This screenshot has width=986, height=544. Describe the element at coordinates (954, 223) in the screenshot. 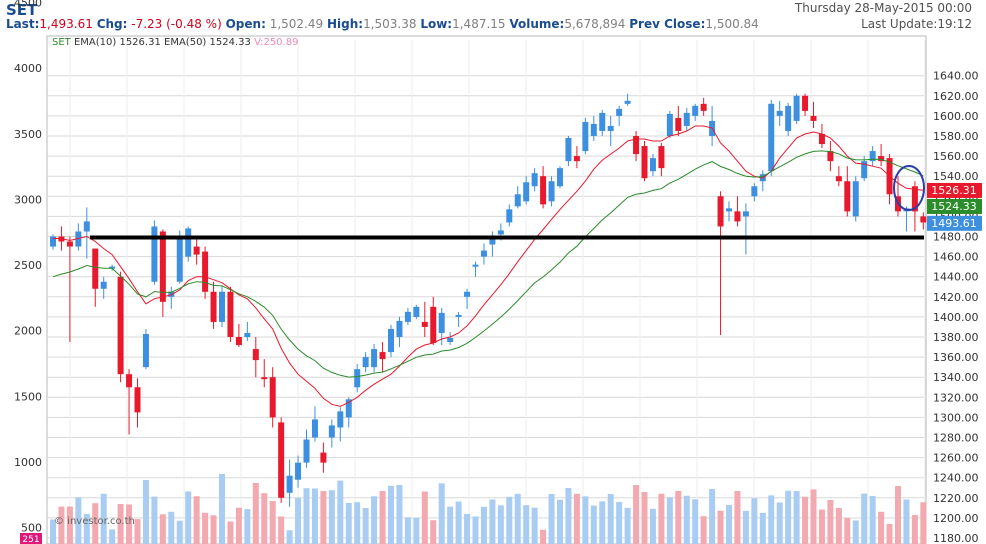

I see `last-marker-box` at that location.